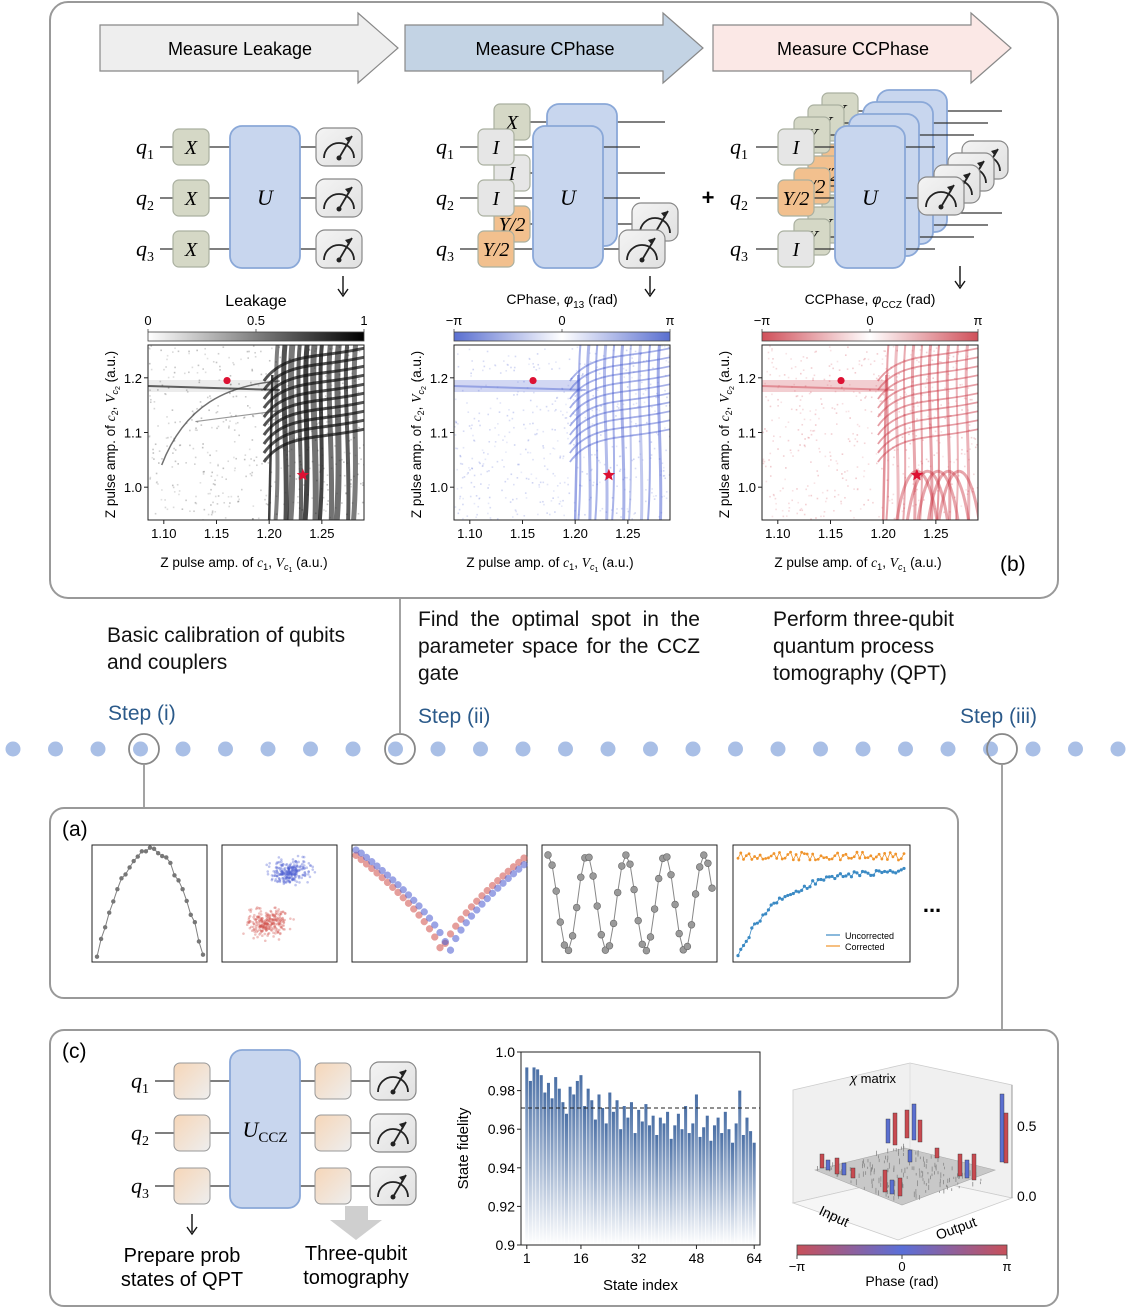 The height and width of the screenshot is (1310, 1139). I want to click on ccphase-unitary, so click(870, 197).